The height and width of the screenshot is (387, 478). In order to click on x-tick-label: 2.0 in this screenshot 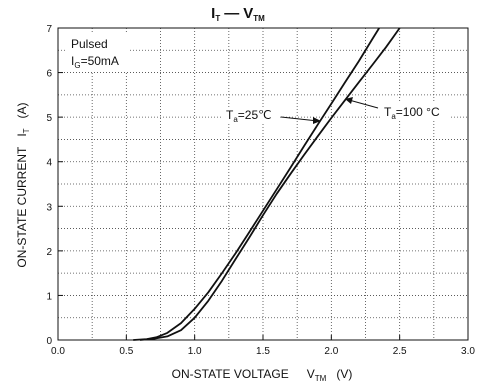, I will do `click(331, 351)`.